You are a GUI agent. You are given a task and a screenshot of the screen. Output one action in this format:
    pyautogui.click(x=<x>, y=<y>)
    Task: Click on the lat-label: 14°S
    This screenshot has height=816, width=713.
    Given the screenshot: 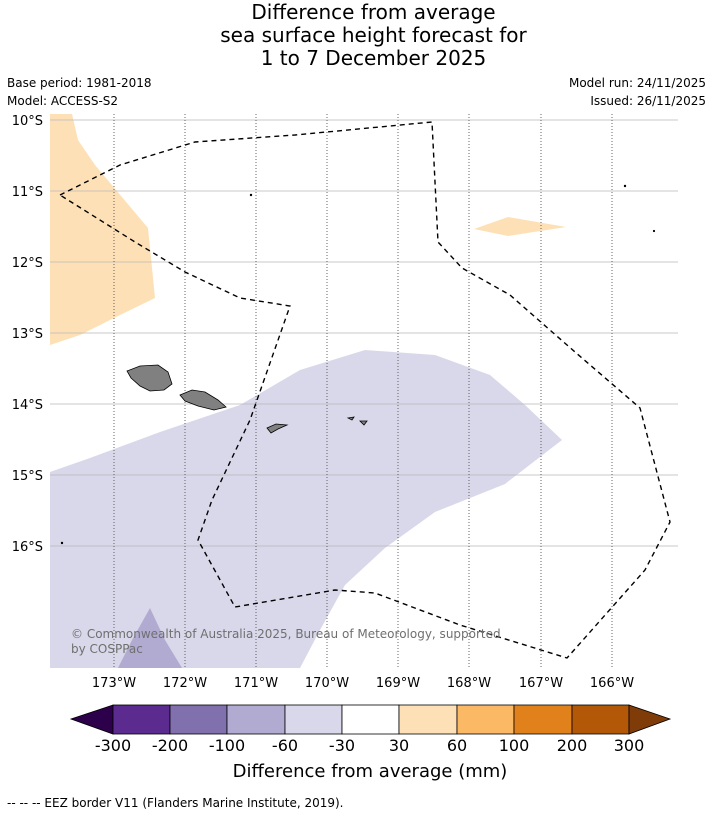 What is the action you would take?
    pyautogui.click(x=27, y=405)
    